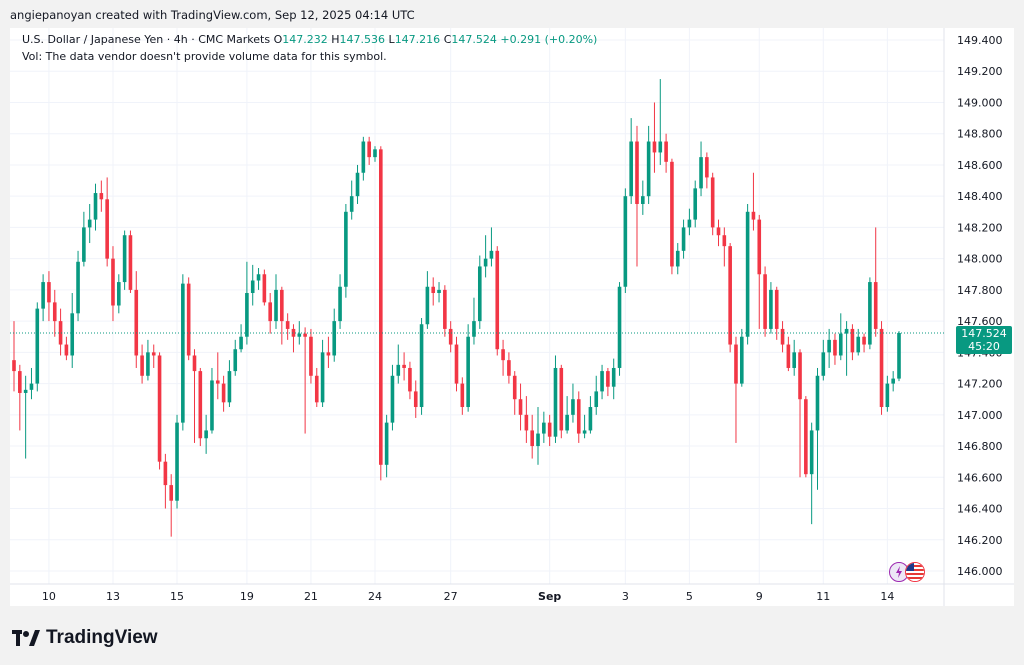  I want to click on us-flag-event-icon, so click(915, 572).